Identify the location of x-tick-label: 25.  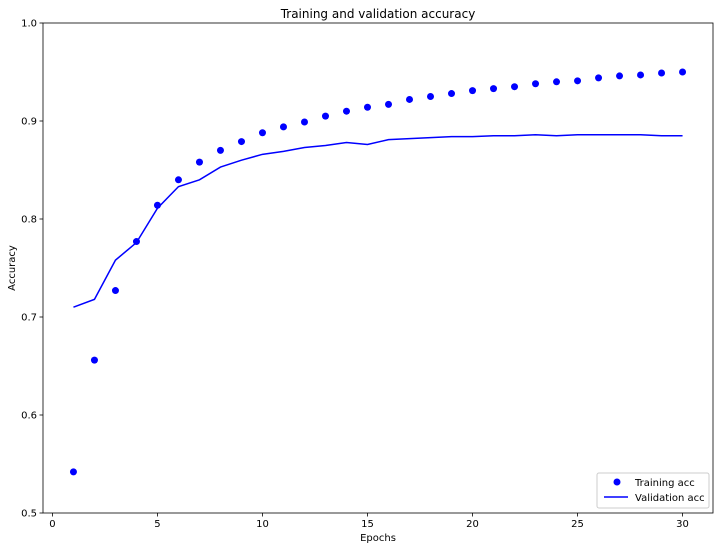
(577, 524).